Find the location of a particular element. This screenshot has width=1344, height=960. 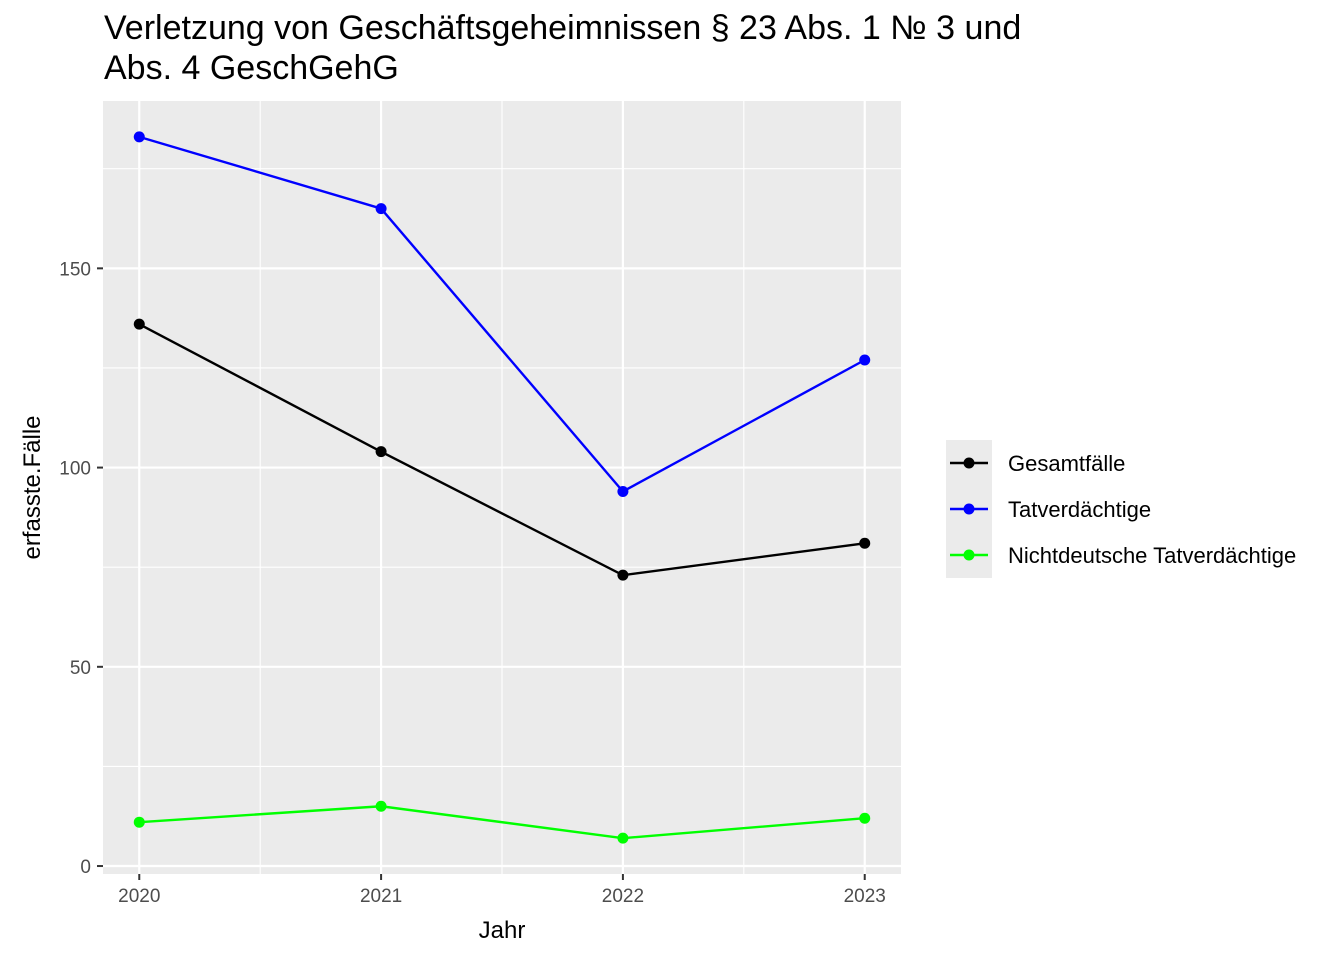

y-axis-label: erfasste.Fälle is located at coordinates (32, 487).